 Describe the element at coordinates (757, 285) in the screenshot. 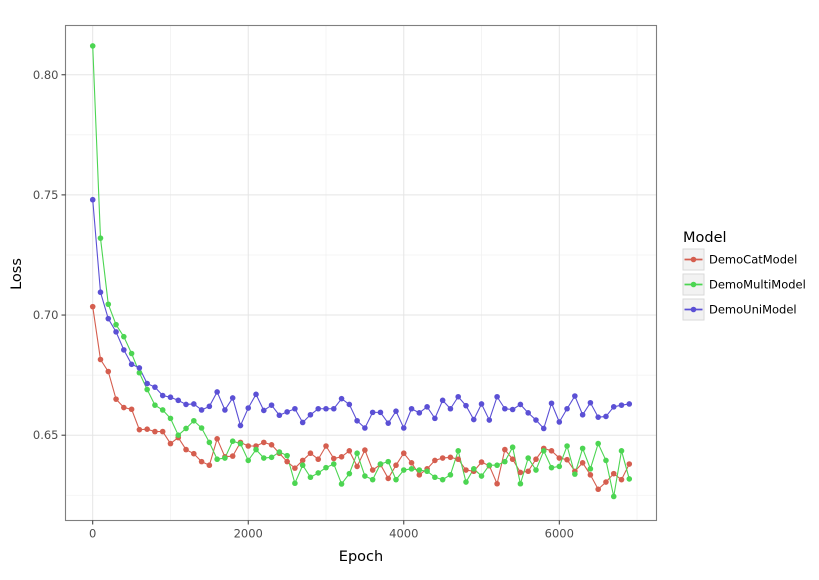

I see `legend-label-demomultimodel: DemoMultiModel` at that location.